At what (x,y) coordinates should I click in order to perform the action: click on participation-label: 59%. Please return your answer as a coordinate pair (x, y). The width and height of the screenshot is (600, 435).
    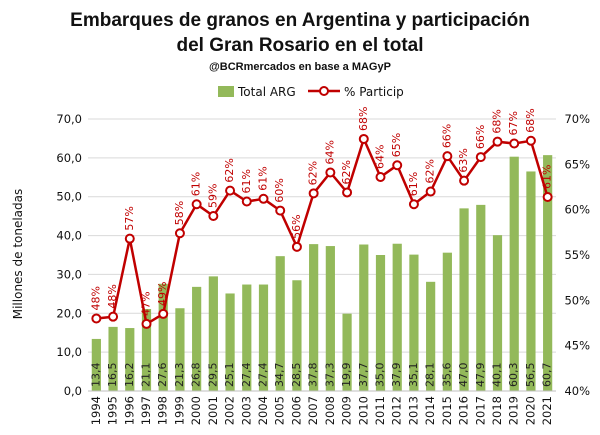
    Looking at the image, I should click on (212, 196).